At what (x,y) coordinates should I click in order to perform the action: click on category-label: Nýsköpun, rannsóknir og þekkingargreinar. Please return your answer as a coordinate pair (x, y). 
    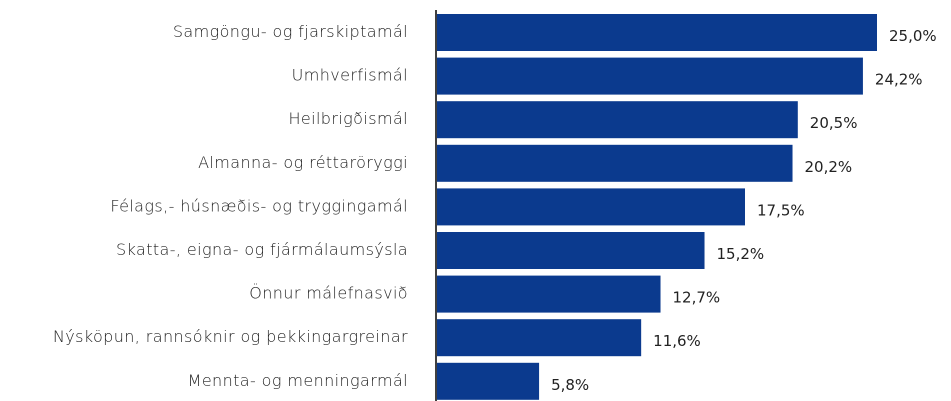
    Looking at the image, I should click on (230, 336).